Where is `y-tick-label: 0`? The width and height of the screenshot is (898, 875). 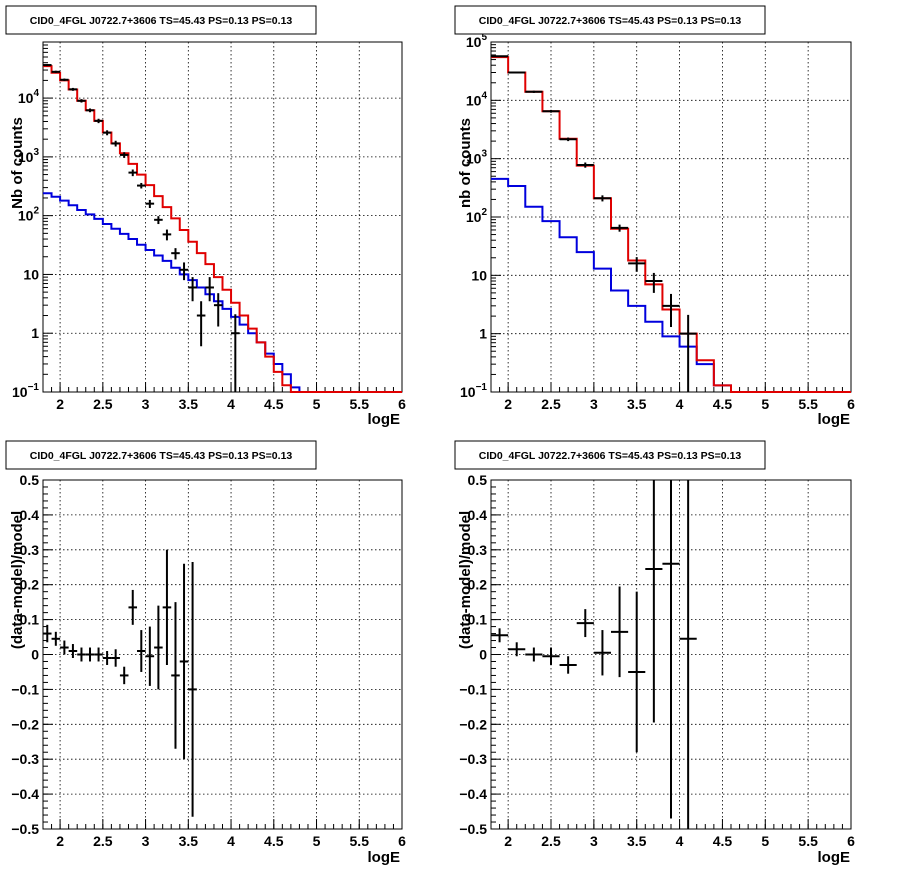 y-tick-label: 0 is located at coordinates (483, 655).